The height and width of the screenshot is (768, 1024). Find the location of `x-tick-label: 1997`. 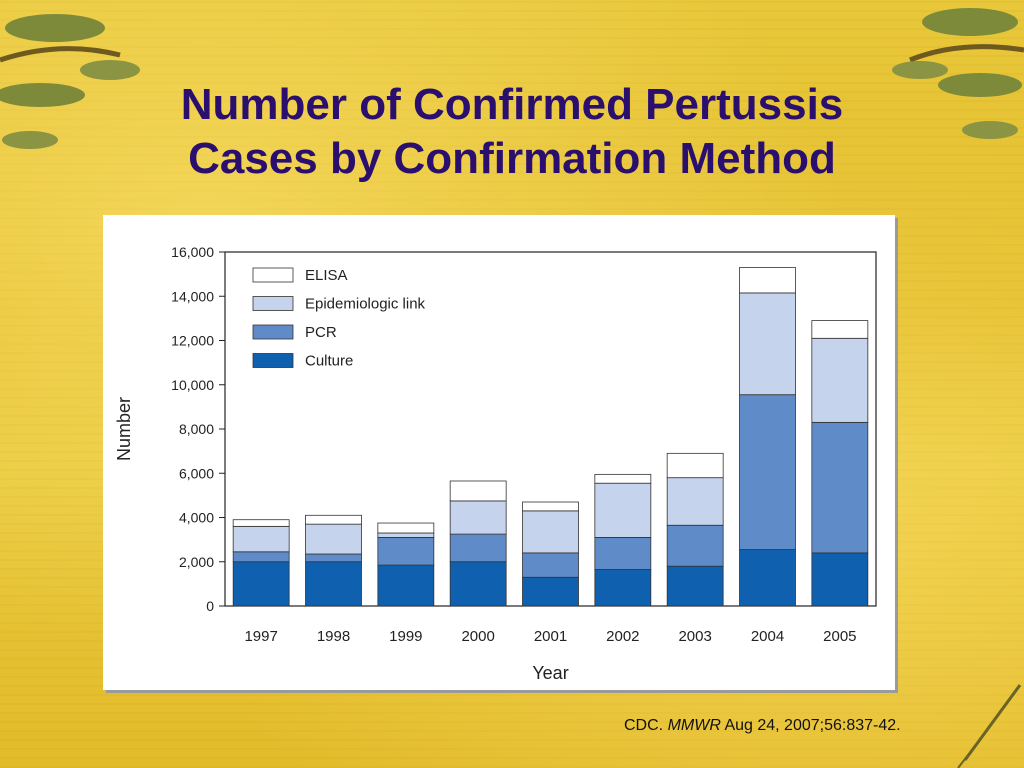

x-tick-label: 1997 is located at coordinates (260, 636).